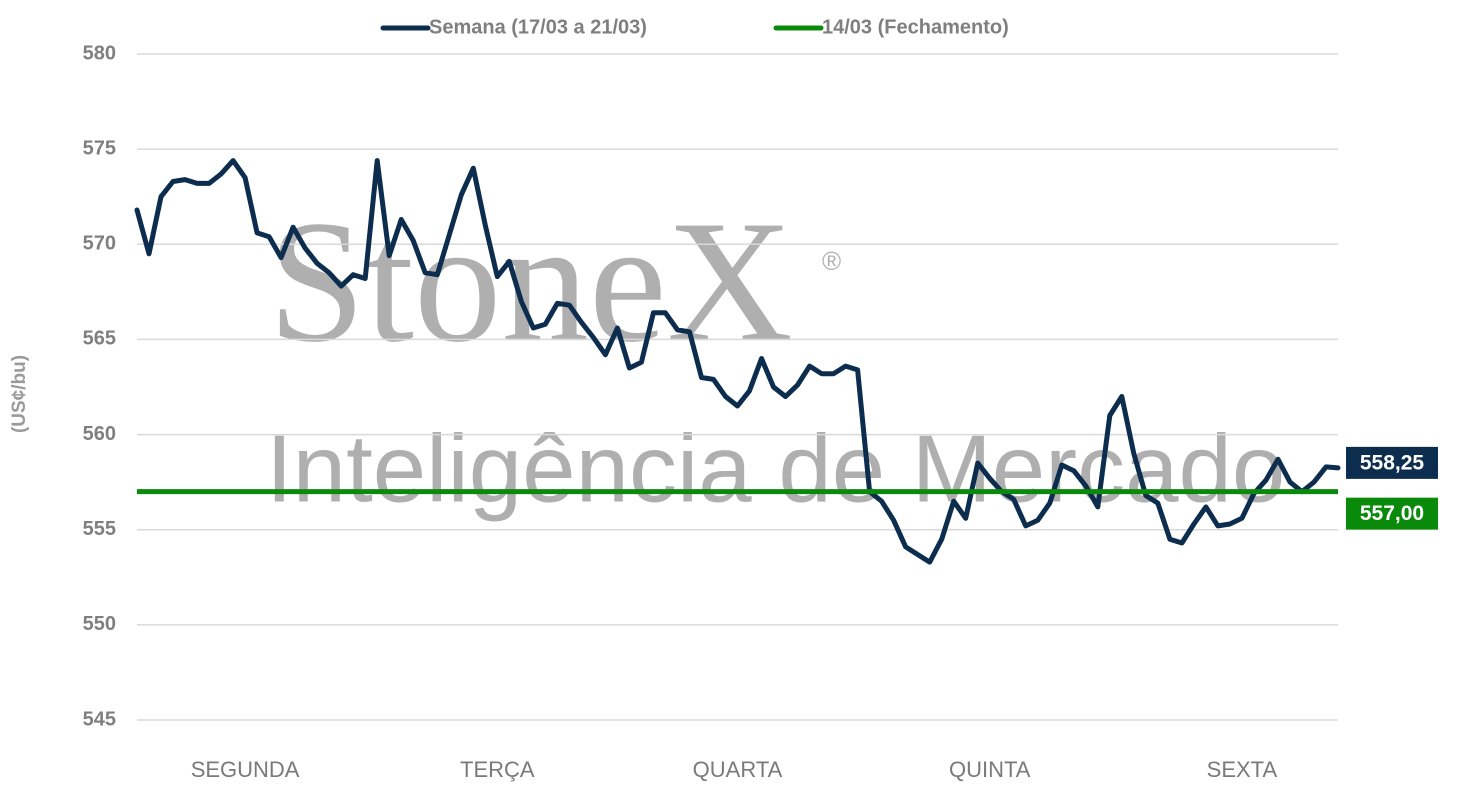 This screenshot has height=804, width=1457. What do you see at coordinates (99, 53) in the screenshot?
I see `y-tick-label: 580` at bounding box center [99, 53].